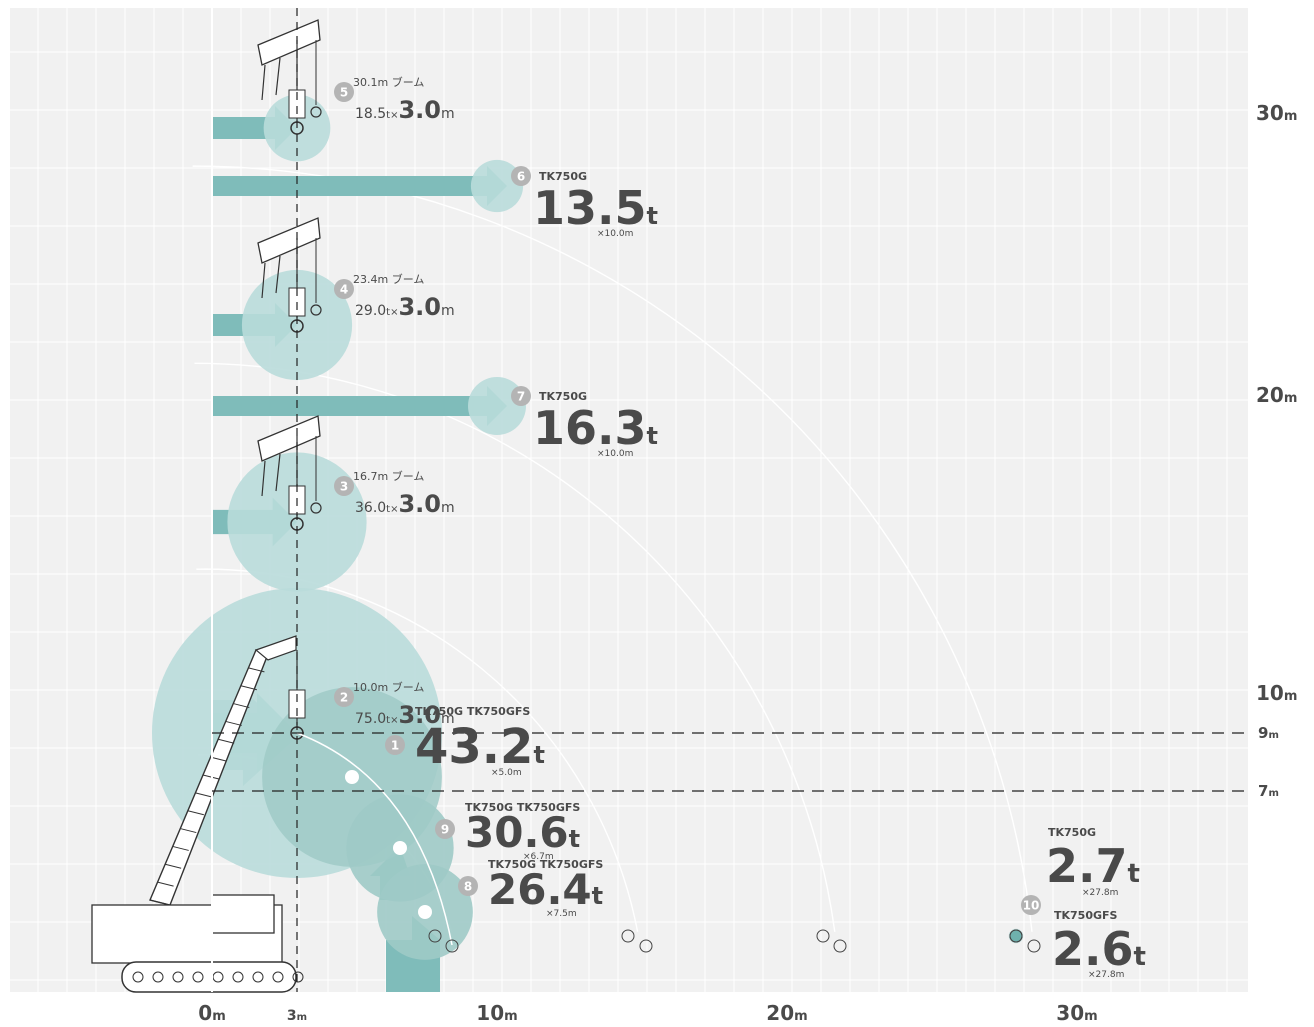  Describe the element at coordinates (1268, 733) in the screenshot. I see `height-ref-label-9: 9m` at that location.